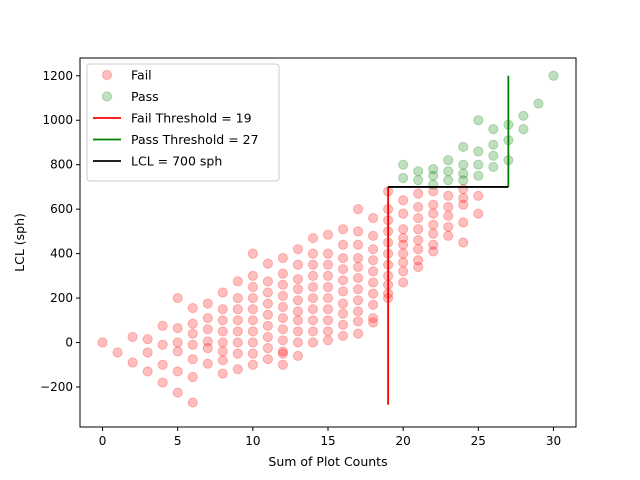 Image resolution: width=640 pixels, height=480 pixels. I want to click on y-axis-label: LCL (sph), so click(19, 242).